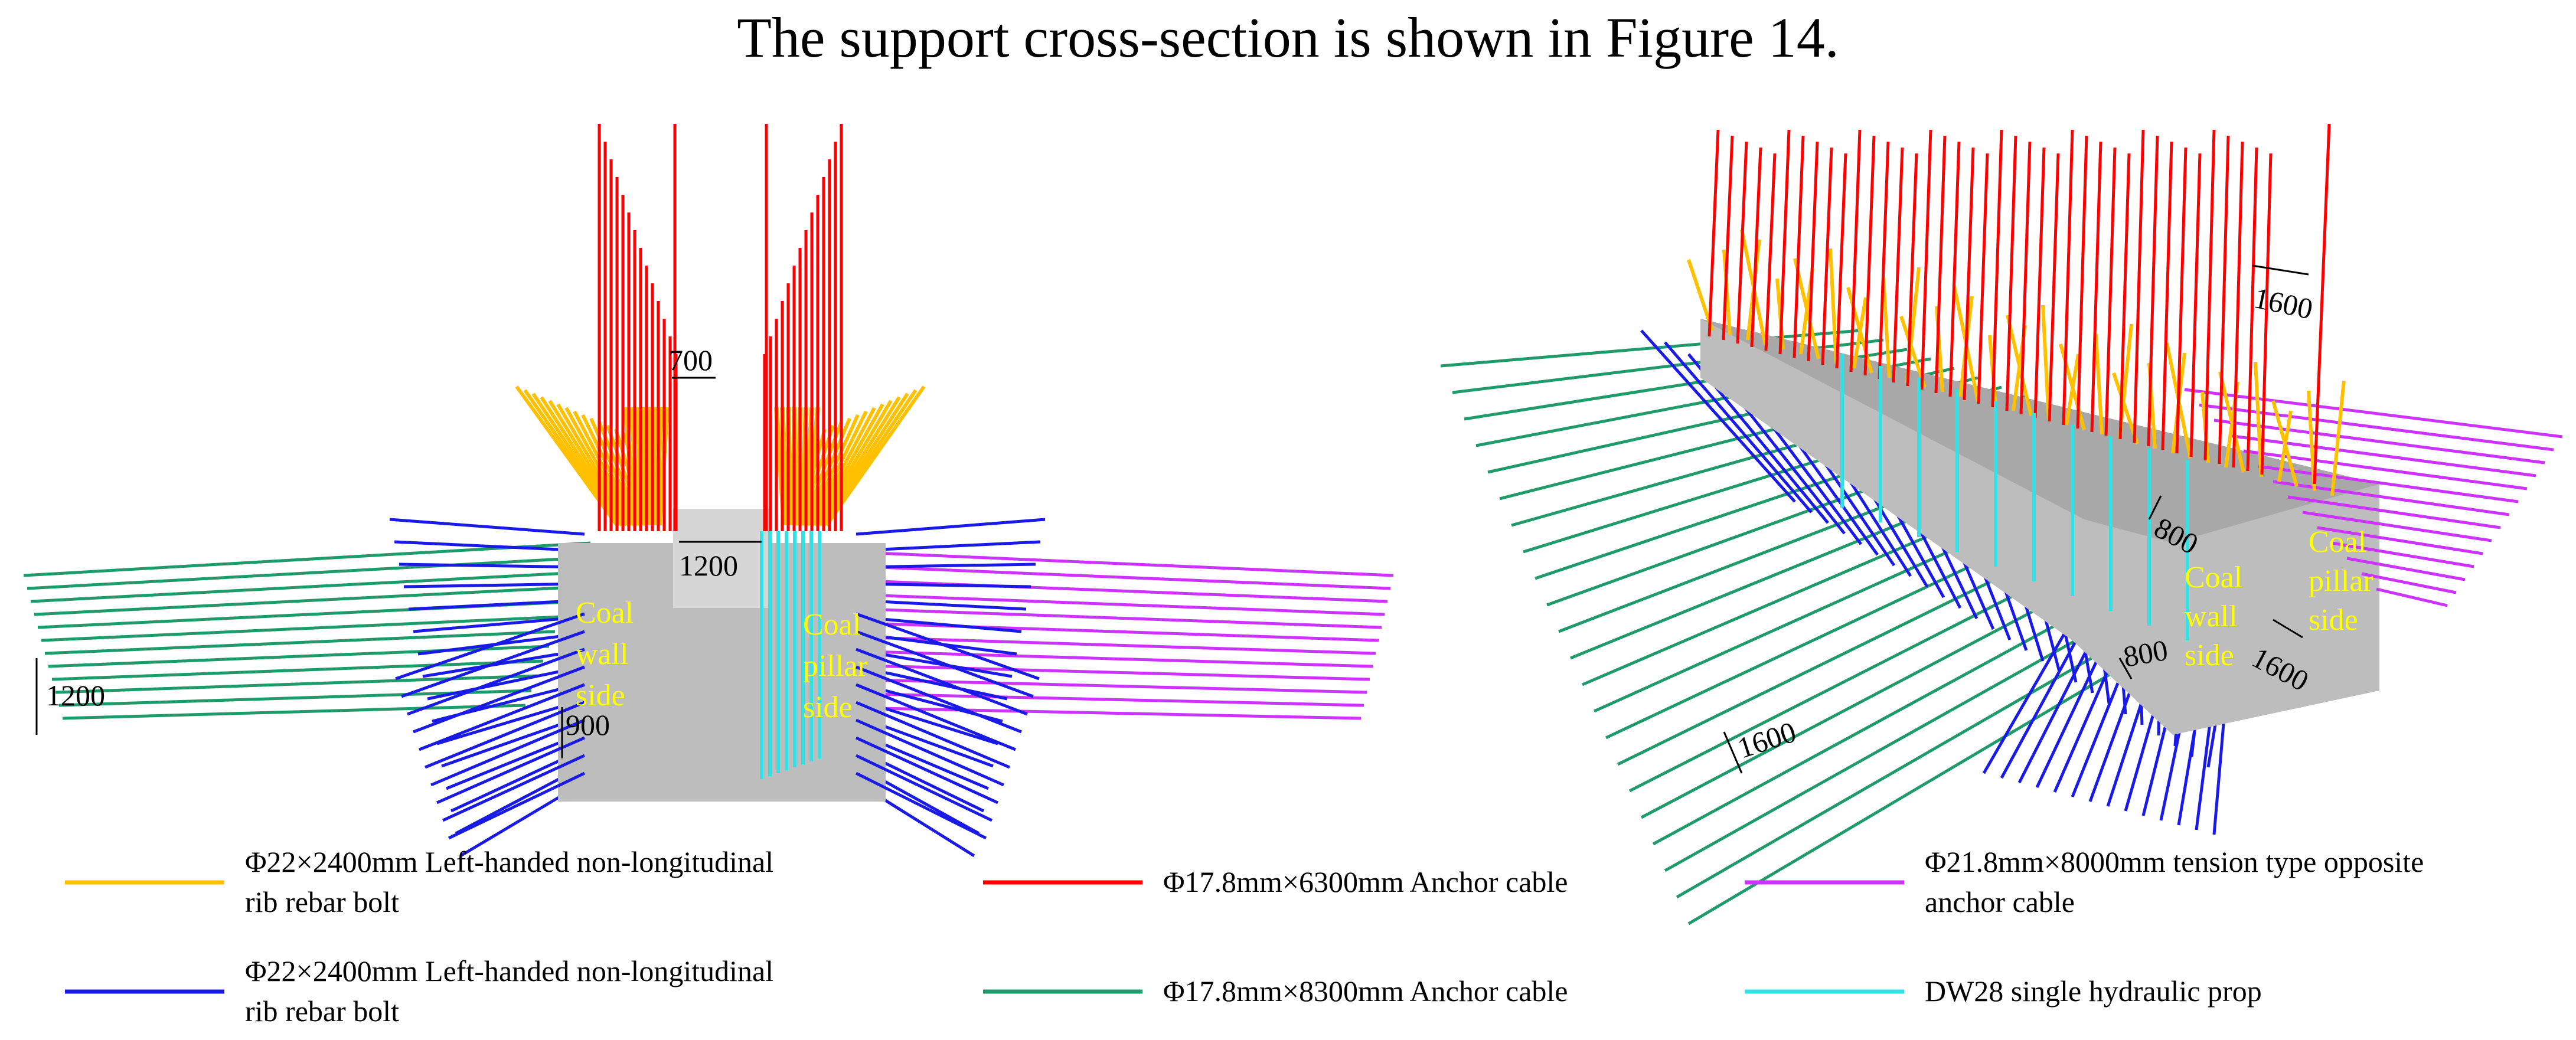 The height and width of the screenshot is (1040, 2576). What do you see at coordinates (605, 613) in the screenshot?
I see `left-coal-wall-side-label: Coal` at bounding box center [605, 613].